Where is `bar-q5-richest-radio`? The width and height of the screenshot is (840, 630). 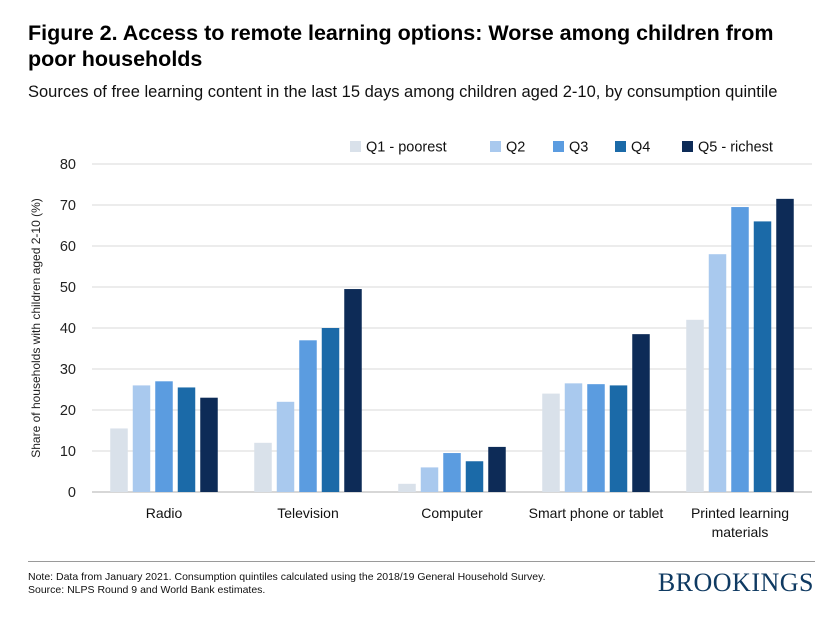
bar-q5-richest-radio is located at coordinates (209, 444).